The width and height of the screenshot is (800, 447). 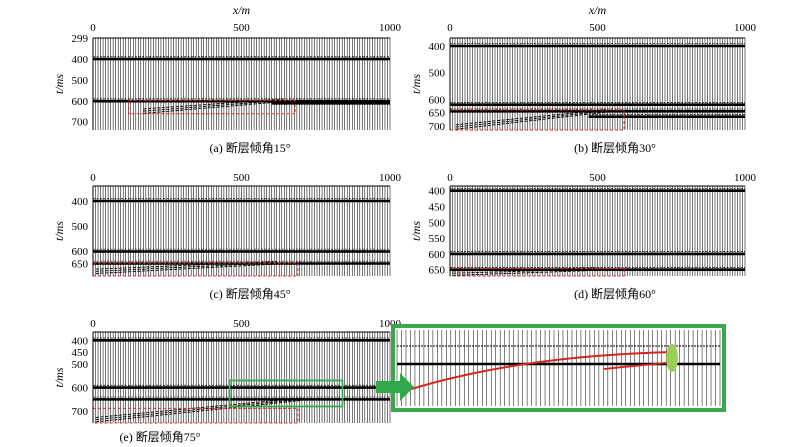 I want to click on inset-fault-curve-upper, so click(x=537, y=372).